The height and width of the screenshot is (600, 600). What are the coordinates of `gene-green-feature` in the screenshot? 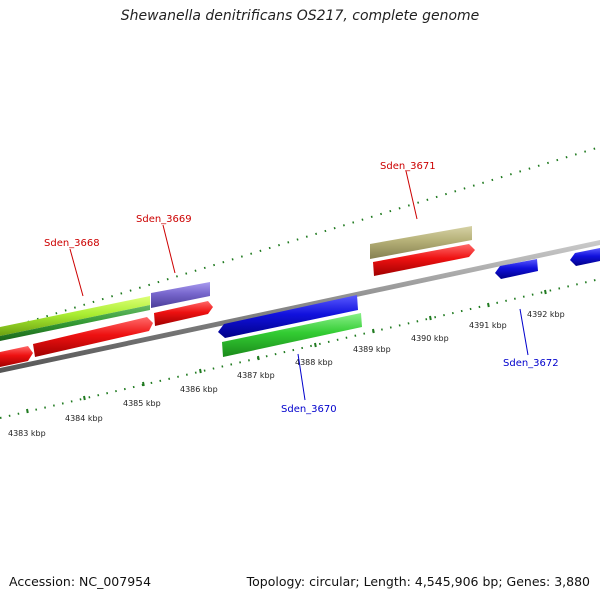 It's located at (292, 335).